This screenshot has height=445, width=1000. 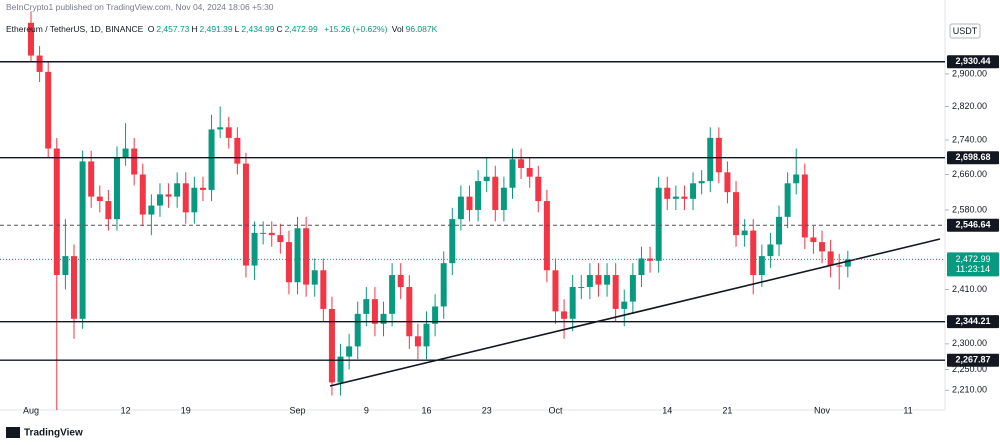 I want to click on x-tick-label: 11, so click(x=907, y=410).